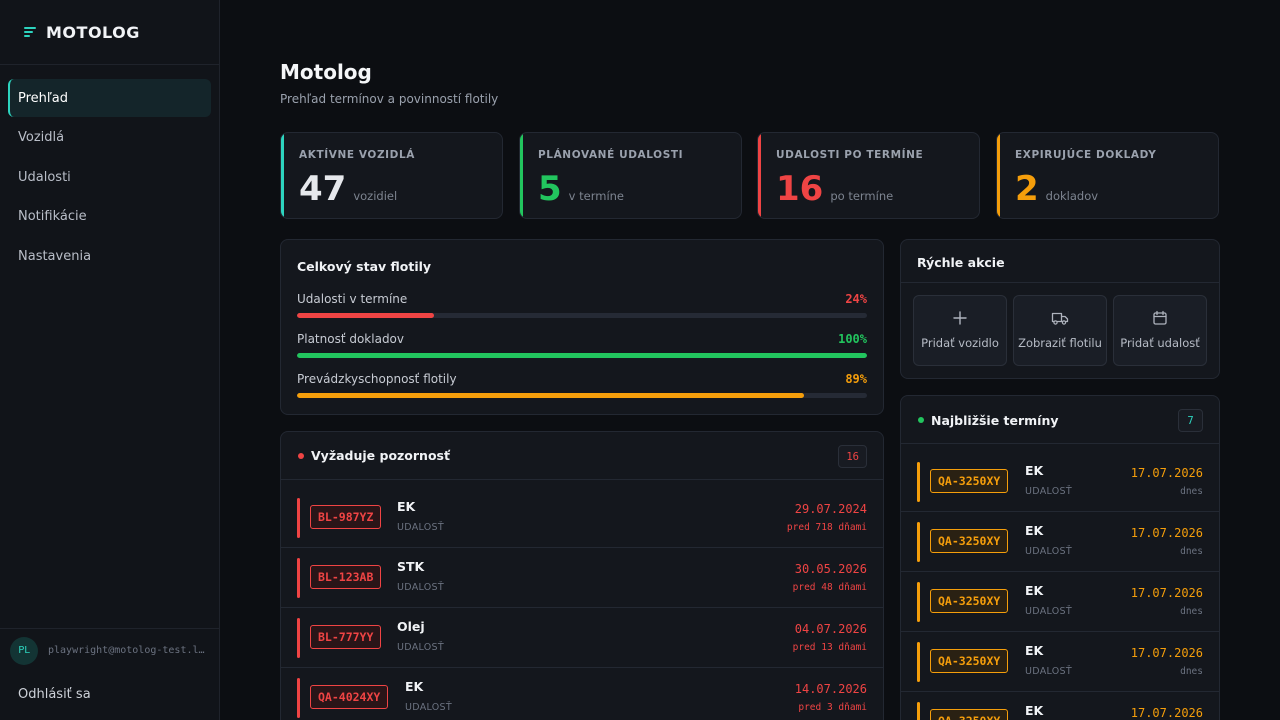  I want to click on event-date: 29.07.2024, so click(830, 509).